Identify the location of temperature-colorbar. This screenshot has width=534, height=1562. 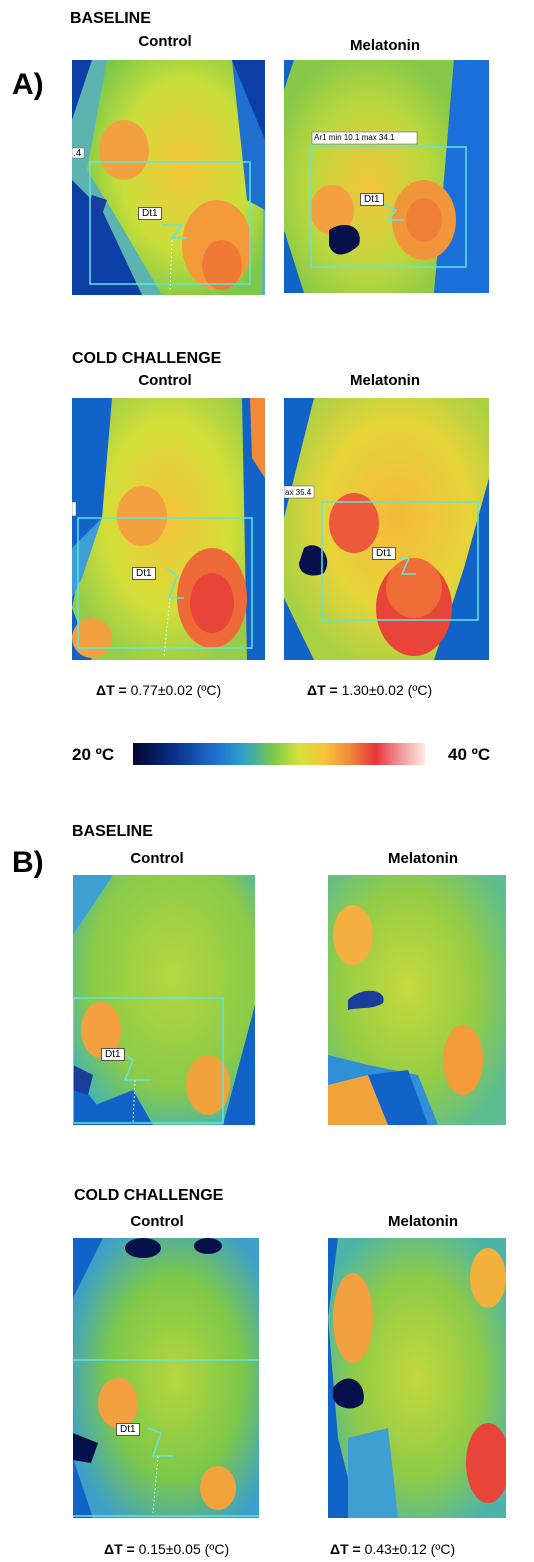
(279, 754).